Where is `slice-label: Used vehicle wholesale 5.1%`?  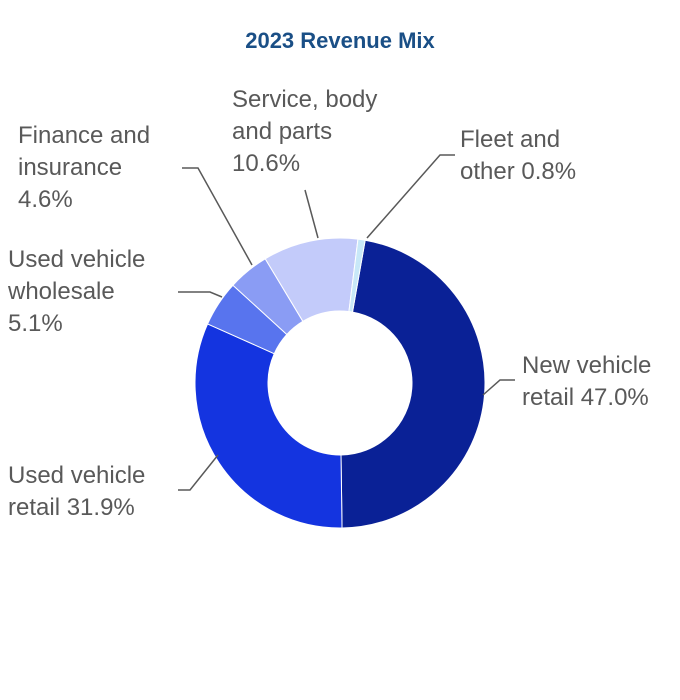 slice-label: Used vehicle wholesale 5.1% is located at coordinates (87, 292).